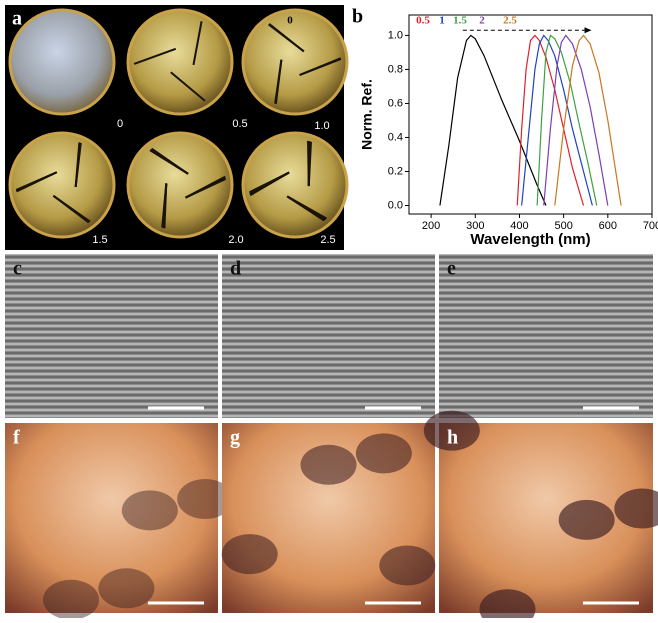 The width and height of the screenshot is (658, 623). Describe the element at coordinates (482, 21) in the screenshot. I see `series-label: 2` at that location.